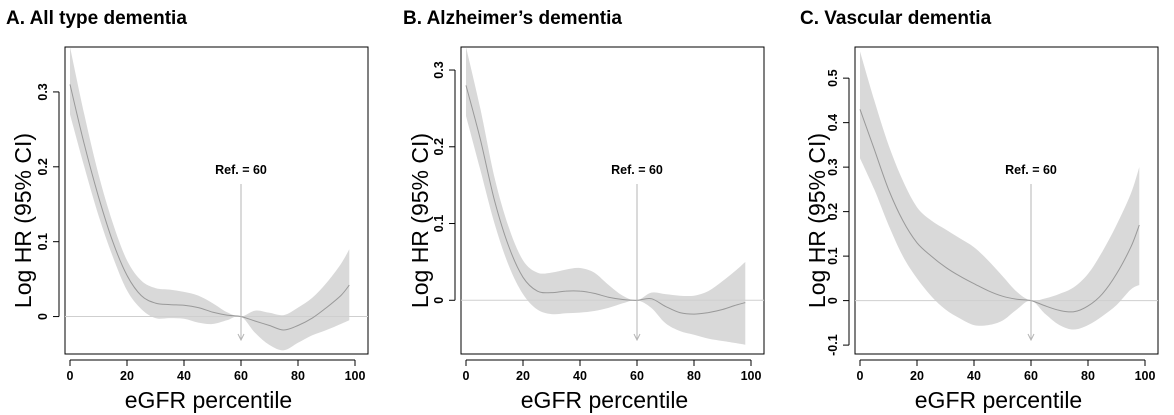 The image size is (1174, 415). Describe the element at coordinates (896, 18) in the screenshot. I see `chart-title: C. Vascular dementia` at that location.